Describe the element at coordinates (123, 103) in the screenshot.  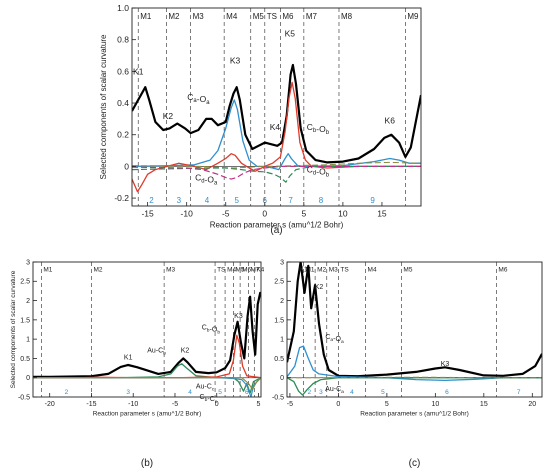
I see `y-tick-label: 0.4` at that location.